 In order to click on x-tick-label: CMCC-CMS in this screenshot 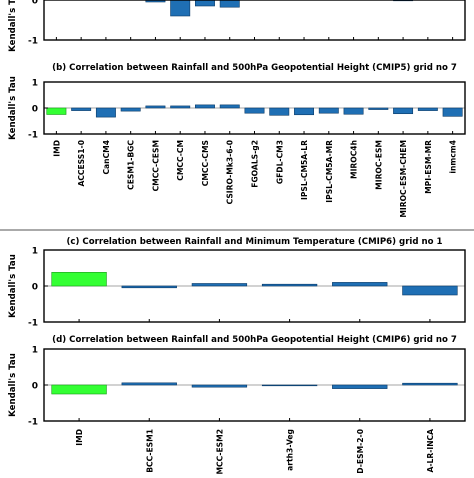, I will do `click(205, 163)`.